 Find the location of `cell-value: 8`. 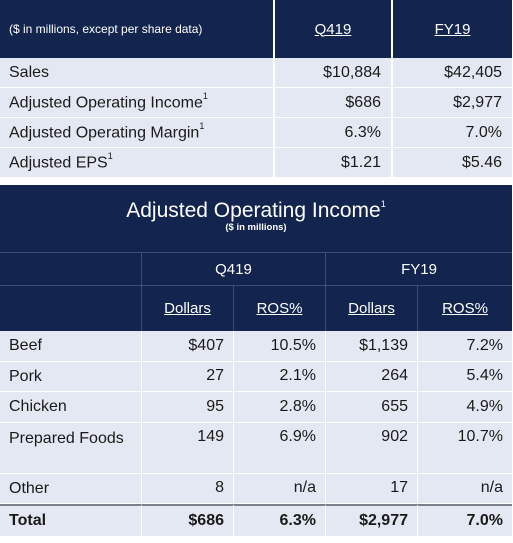

cell-value: 8 is located at coordinates (188, 488).